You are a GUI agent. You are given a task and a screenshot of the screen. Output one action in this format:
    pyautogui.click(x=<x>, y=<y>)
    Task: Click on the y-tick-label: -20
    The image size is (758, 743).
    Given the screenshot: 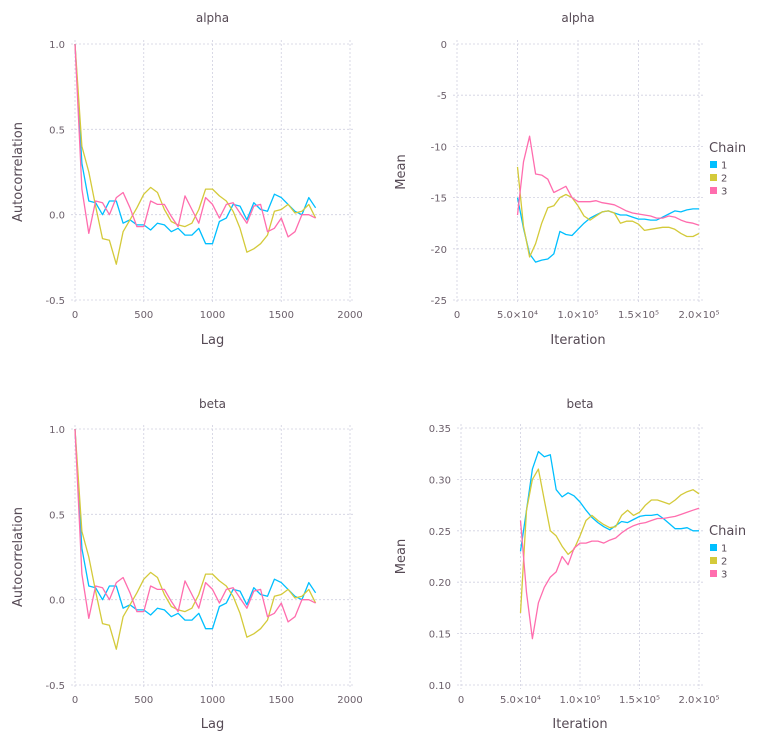 What is the action you would take?
    pyautogui.click(x=439, y=250)
    